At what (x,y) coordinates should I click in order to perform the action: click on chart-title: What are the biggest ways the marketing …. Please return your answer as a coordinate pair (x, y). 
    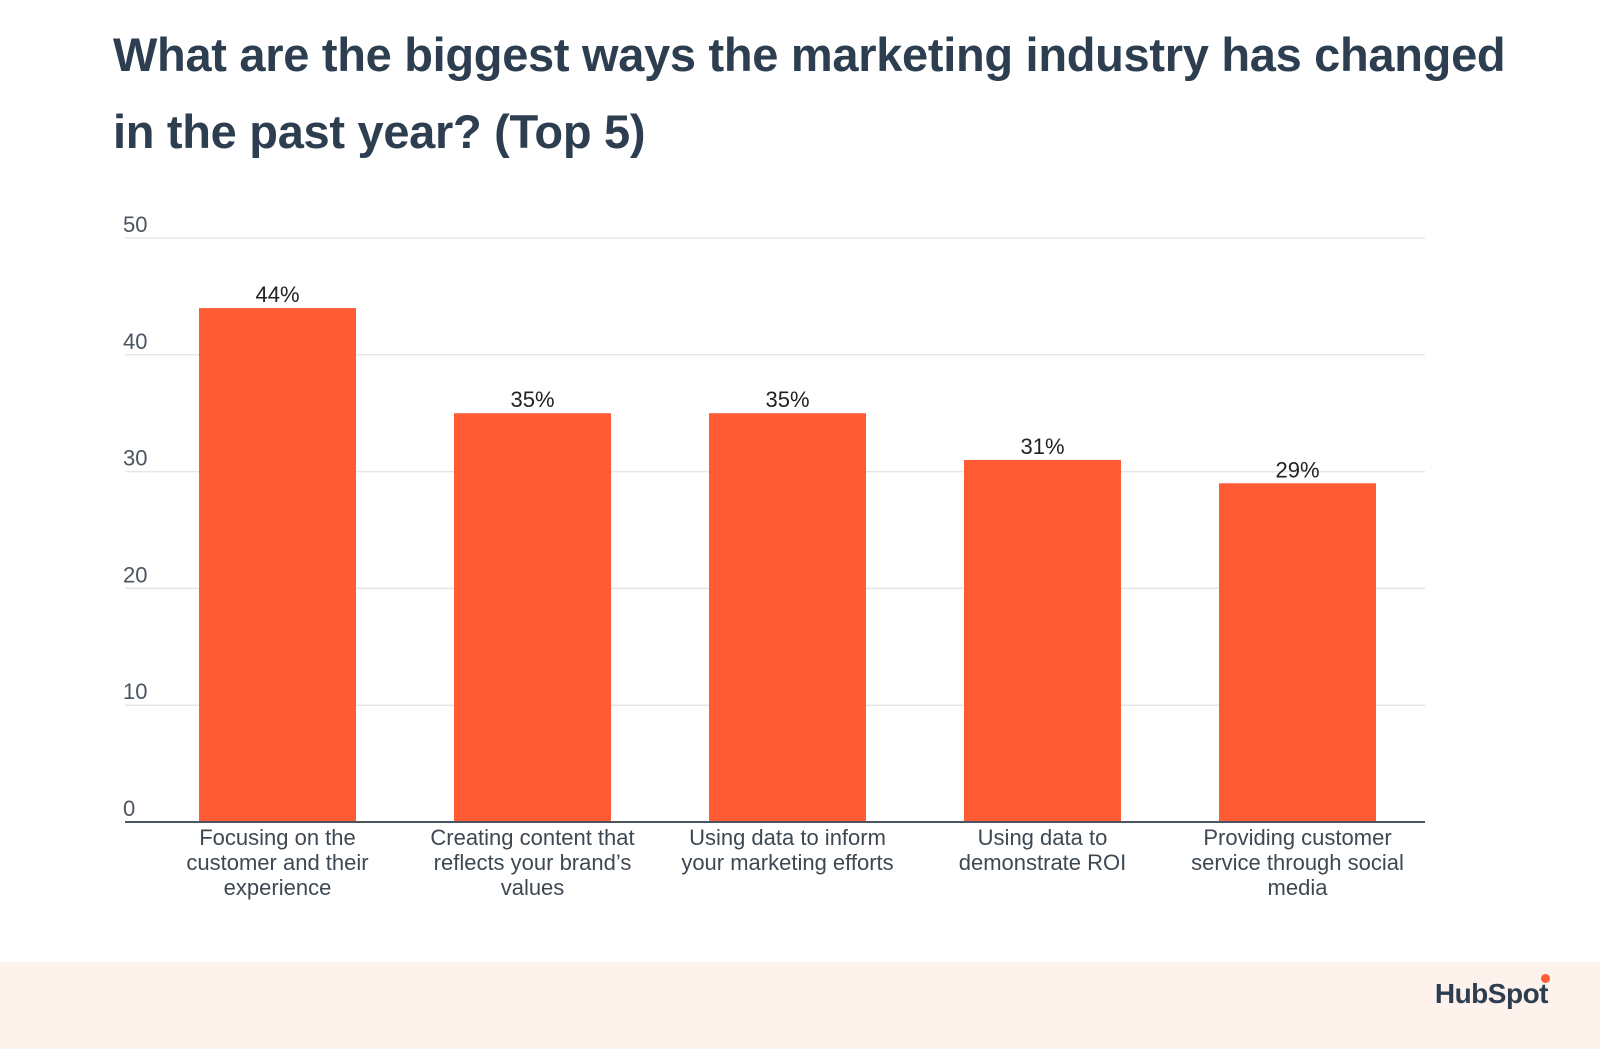
    Looking at the image, I should click on (809, 93).